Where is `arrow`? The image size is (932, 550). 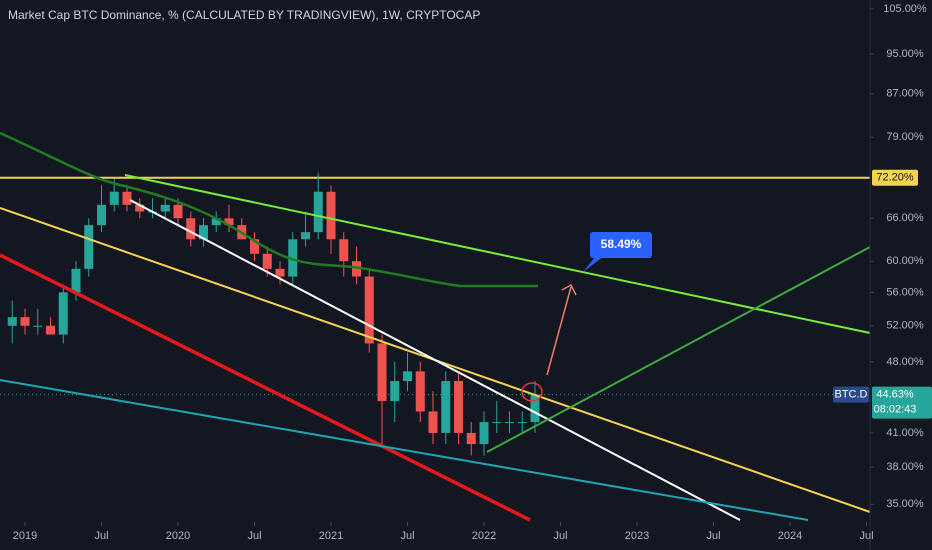 arrow is located at coordinates (559, 331).